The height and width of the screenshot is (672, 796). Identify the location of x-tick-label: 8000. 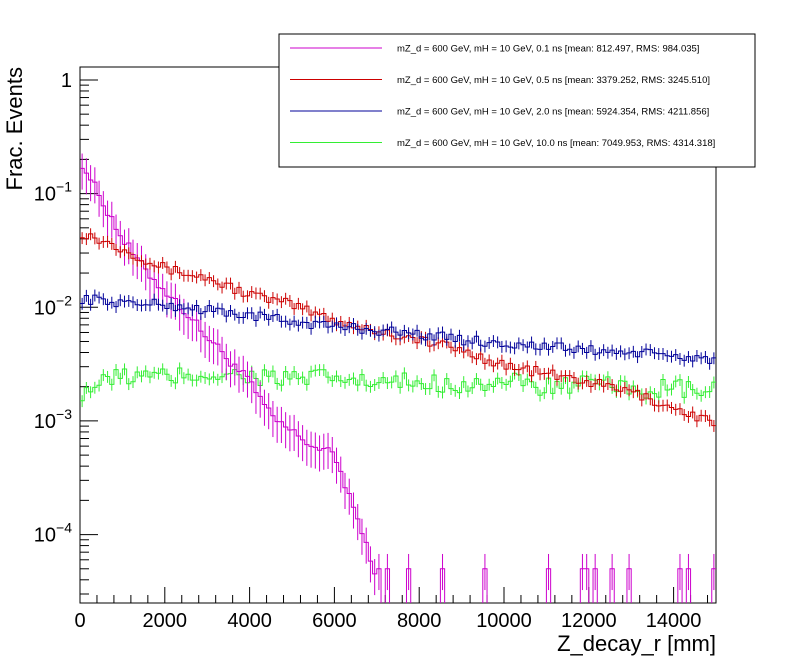
(419, 621).